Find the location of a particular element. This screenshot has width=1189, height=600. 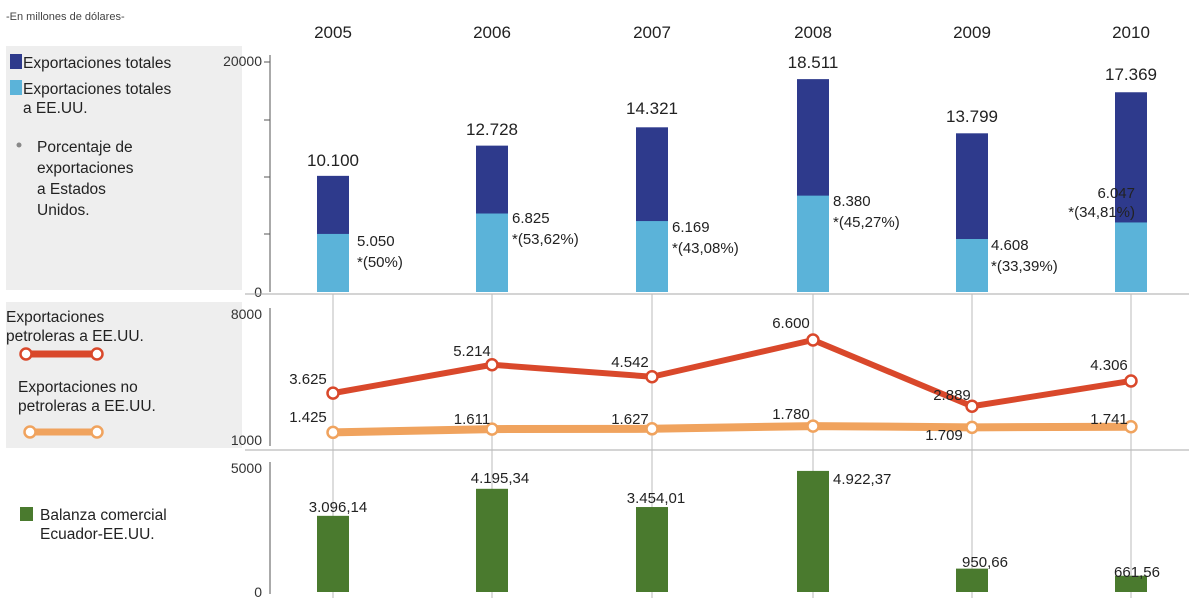

legend-swatch-balance is located at coordinates (26, 514).